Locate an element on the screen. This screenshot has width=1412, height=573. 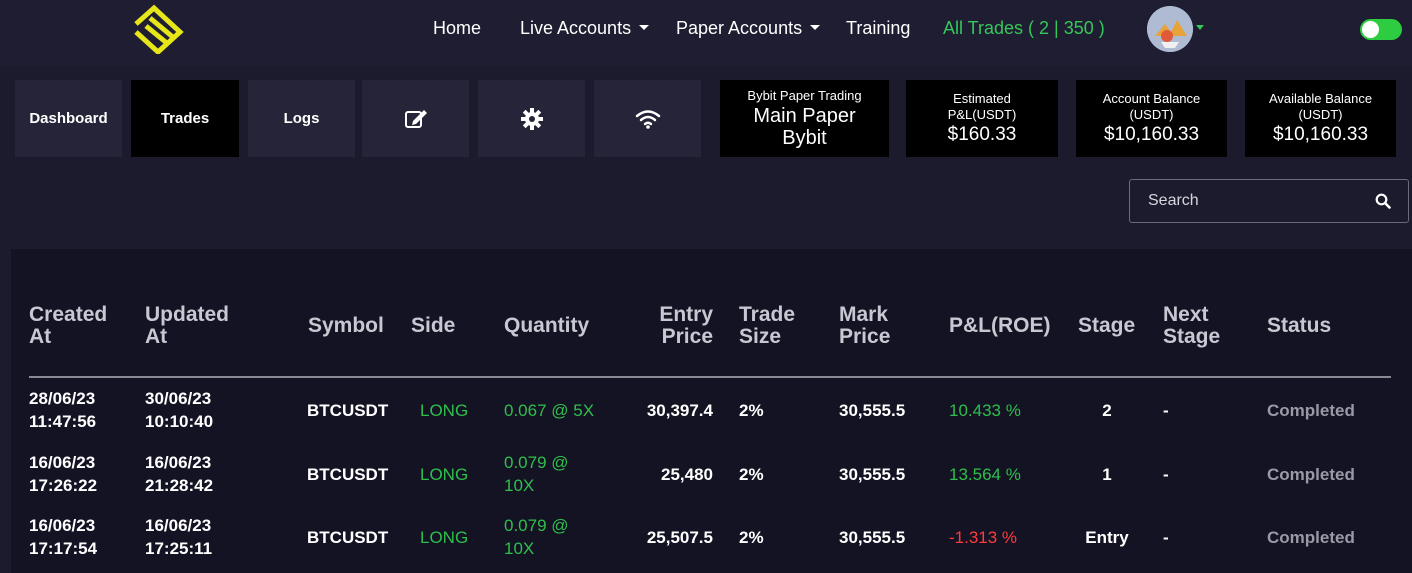
available-value: $10,160.33 is located at coordinates (1320, 134).